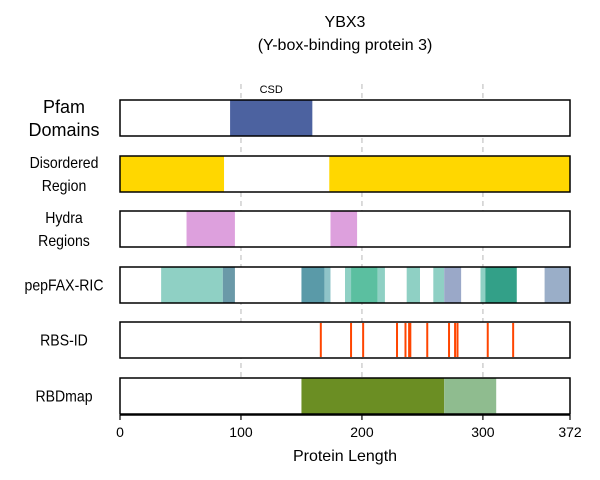  What do you see at coordinates (345, 45) in the screenshot?
I see `chart-subtitle: (Y-box-binding protein 3)` at bounding box center [345, 45].